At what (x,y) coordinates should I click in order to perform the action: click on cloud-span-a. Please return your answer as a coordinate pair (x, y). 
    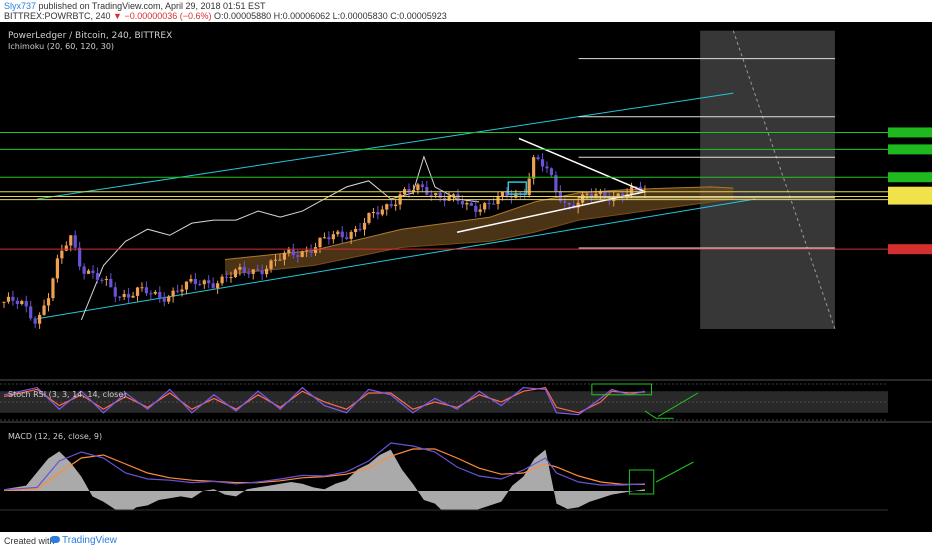
    Looking at the image, I should click on (479, 223).